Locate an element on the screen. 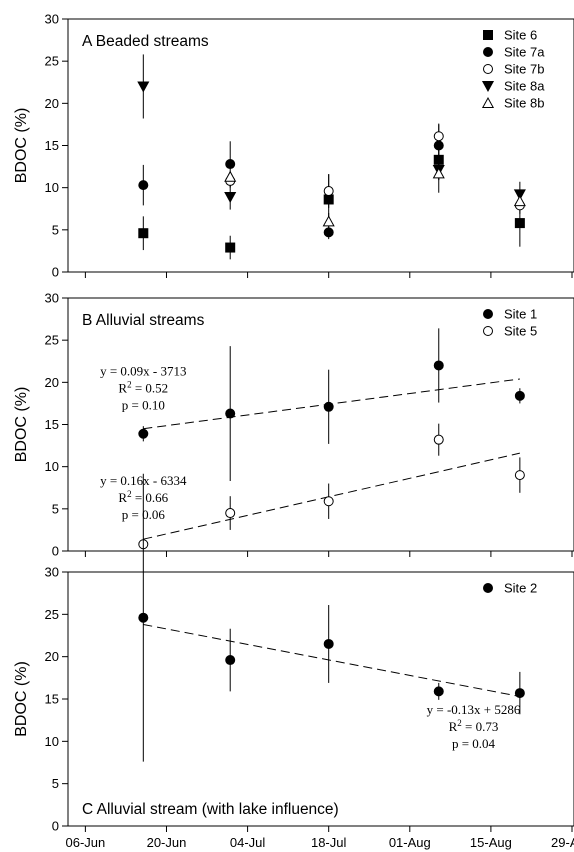 This screenshot has height=852, width=574. legend-entry: Site 2 is located at coordinates (520, 588).